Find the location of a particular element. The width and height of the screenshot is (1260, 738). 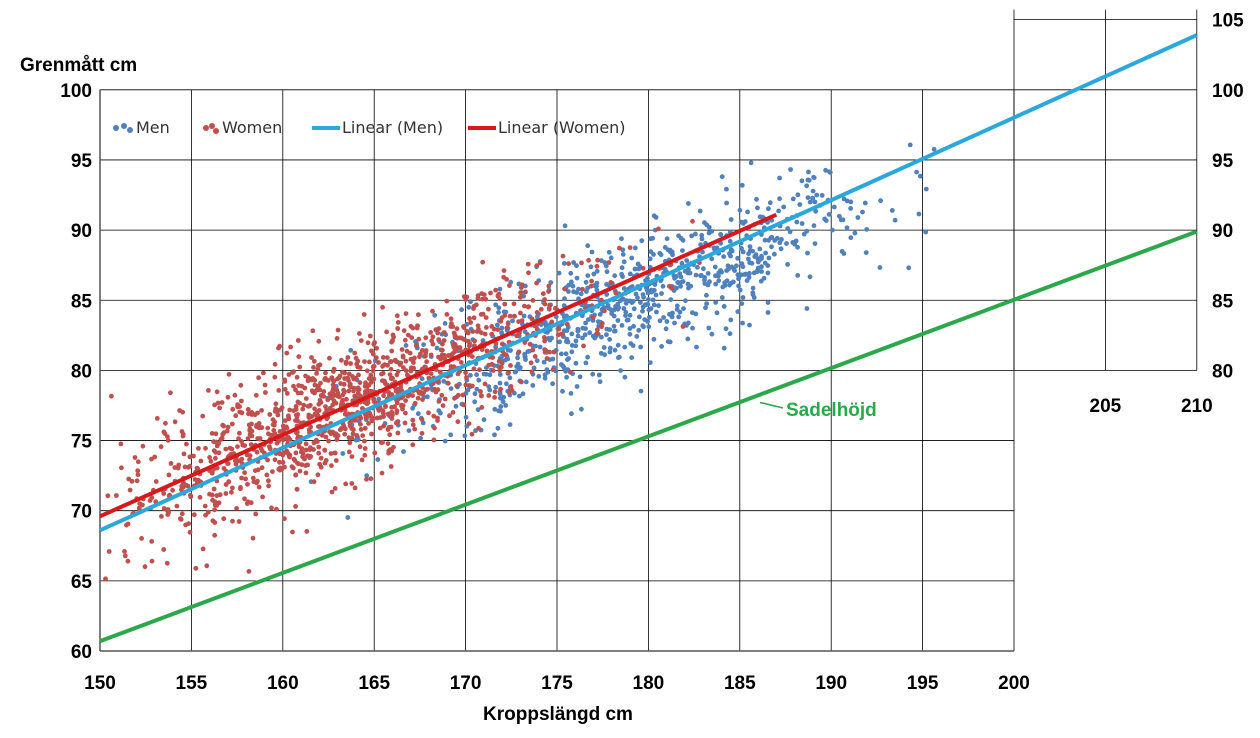

legend-marker-women is located at coordinates (212, 126).